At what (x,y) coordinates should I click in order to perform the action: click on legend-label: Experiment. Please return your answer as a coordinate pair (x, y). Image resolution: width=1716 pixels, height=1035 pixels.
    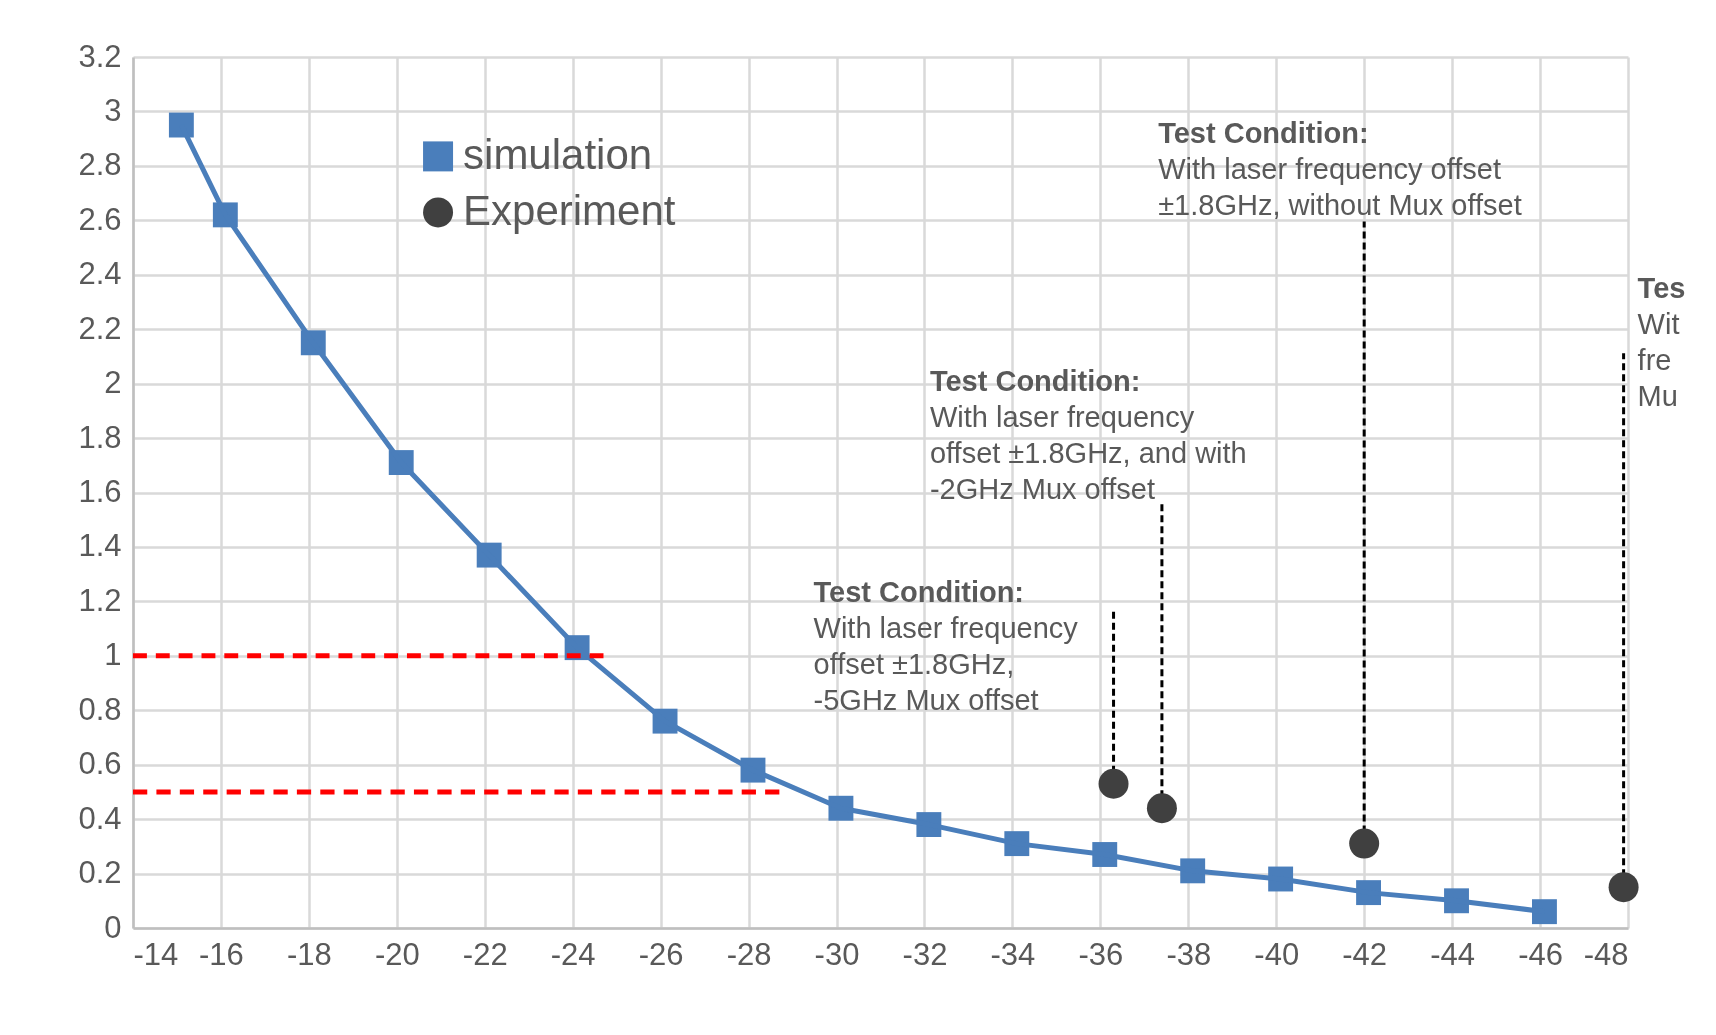
    Looking at the image, I should click on (569, 211).